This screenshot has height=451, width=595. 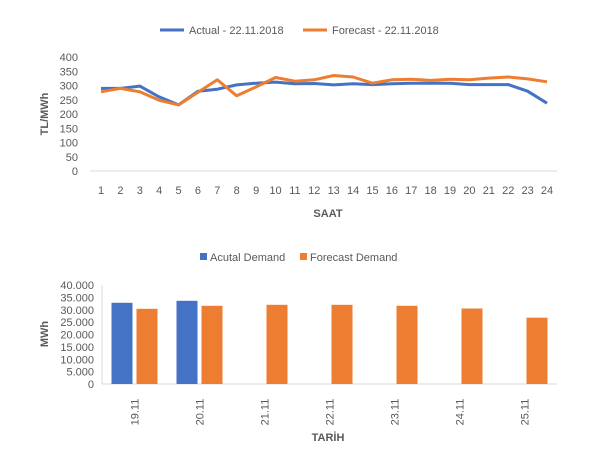 What do you see at coordinates (247, 258) in the screenshot?
I see `legend-label-actual-demand: Acutal Demand` at bounding box center [247, 258].